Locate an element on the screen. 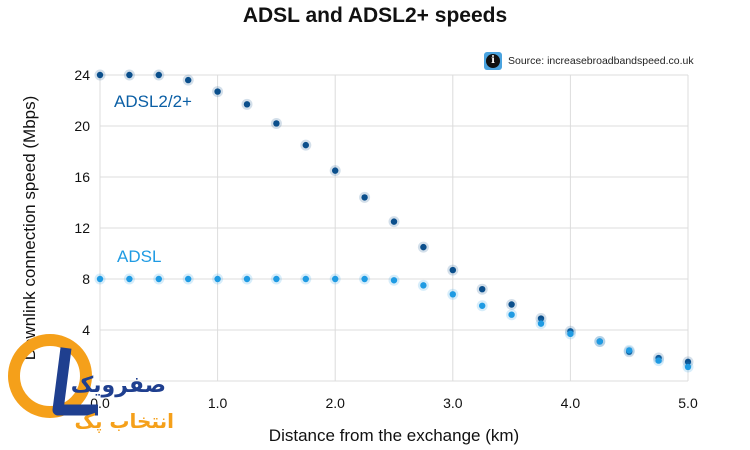 The image size is (750, 450). watermark-logo: صفرویک انتخاب پک is located at coordinates (91, 384).